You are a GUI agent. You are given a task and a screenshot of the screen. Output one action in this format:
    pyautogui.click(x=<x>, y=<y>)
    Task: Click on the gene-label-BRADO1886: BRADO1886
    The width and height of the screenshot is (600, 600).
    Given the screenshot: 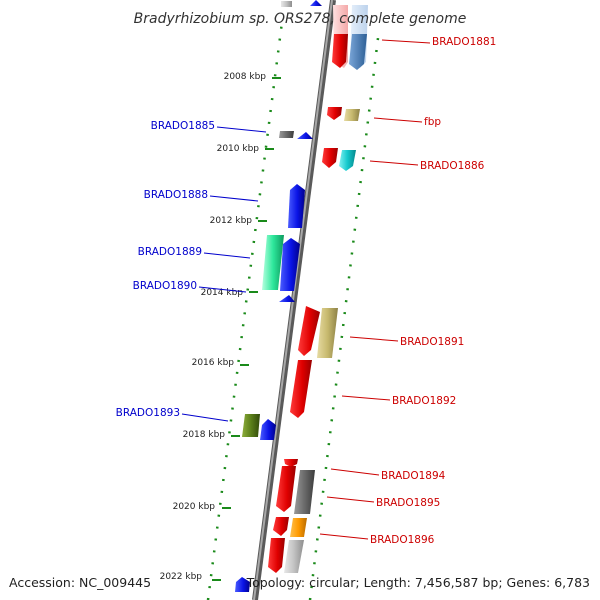 What is the action you would take?
    pyautogui.click(x=452, y=166)
    